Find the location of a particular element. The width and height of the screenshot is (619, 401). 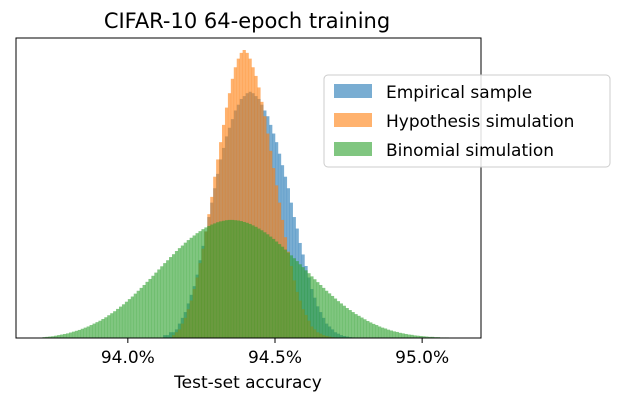

legend-label-binomial: Binomial simulation is located at coordinates (470, 151).